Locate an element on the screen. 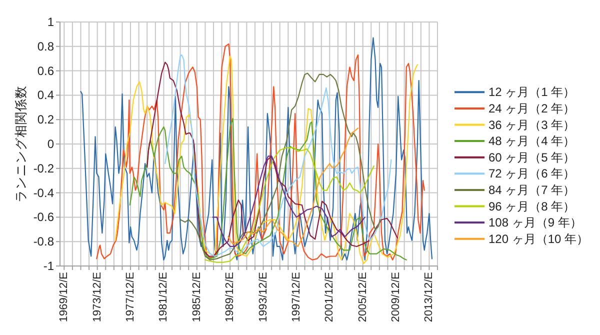 This screenshot has height=335, width=600. legend-label: 84 ヶ月（7 年） is located at coordinates (532, 189).